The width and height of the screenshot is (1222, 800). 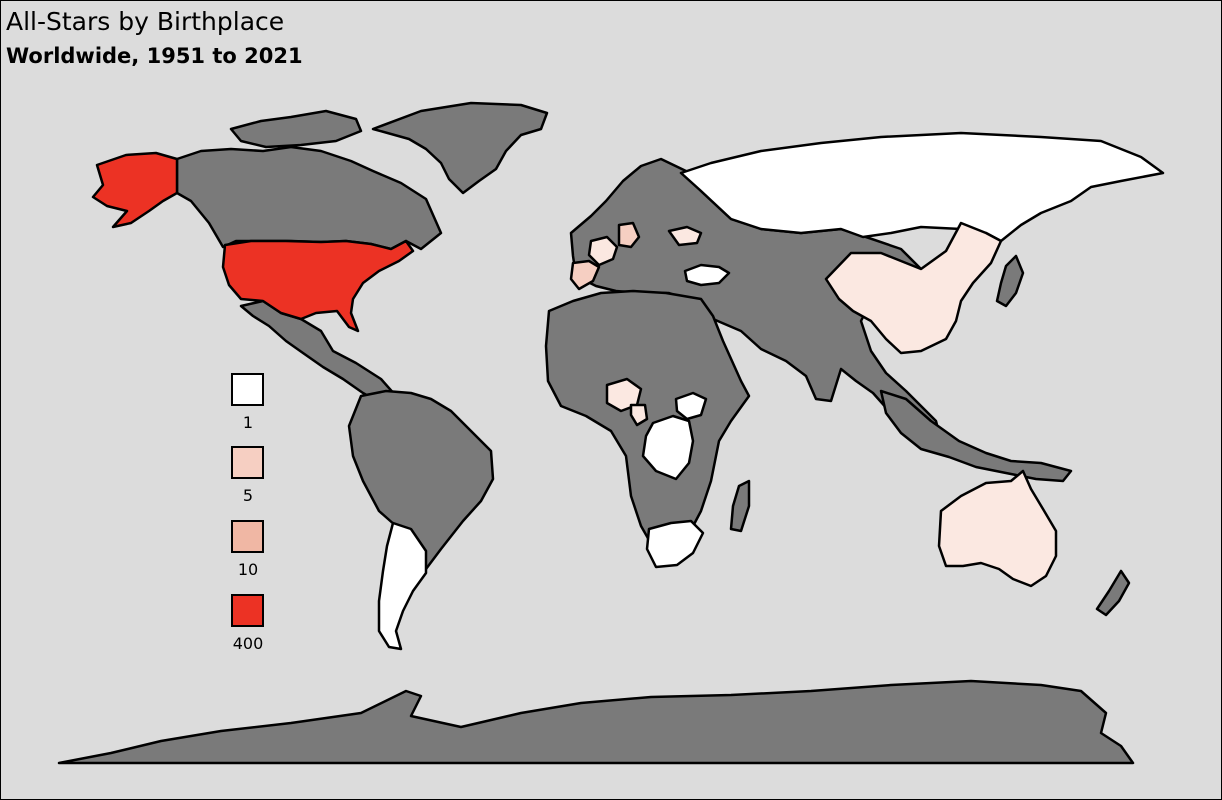 What do you see at coordinates (740, 506) in the screenshot?
I see `region-madagascar` at bounding box center [740, 506].